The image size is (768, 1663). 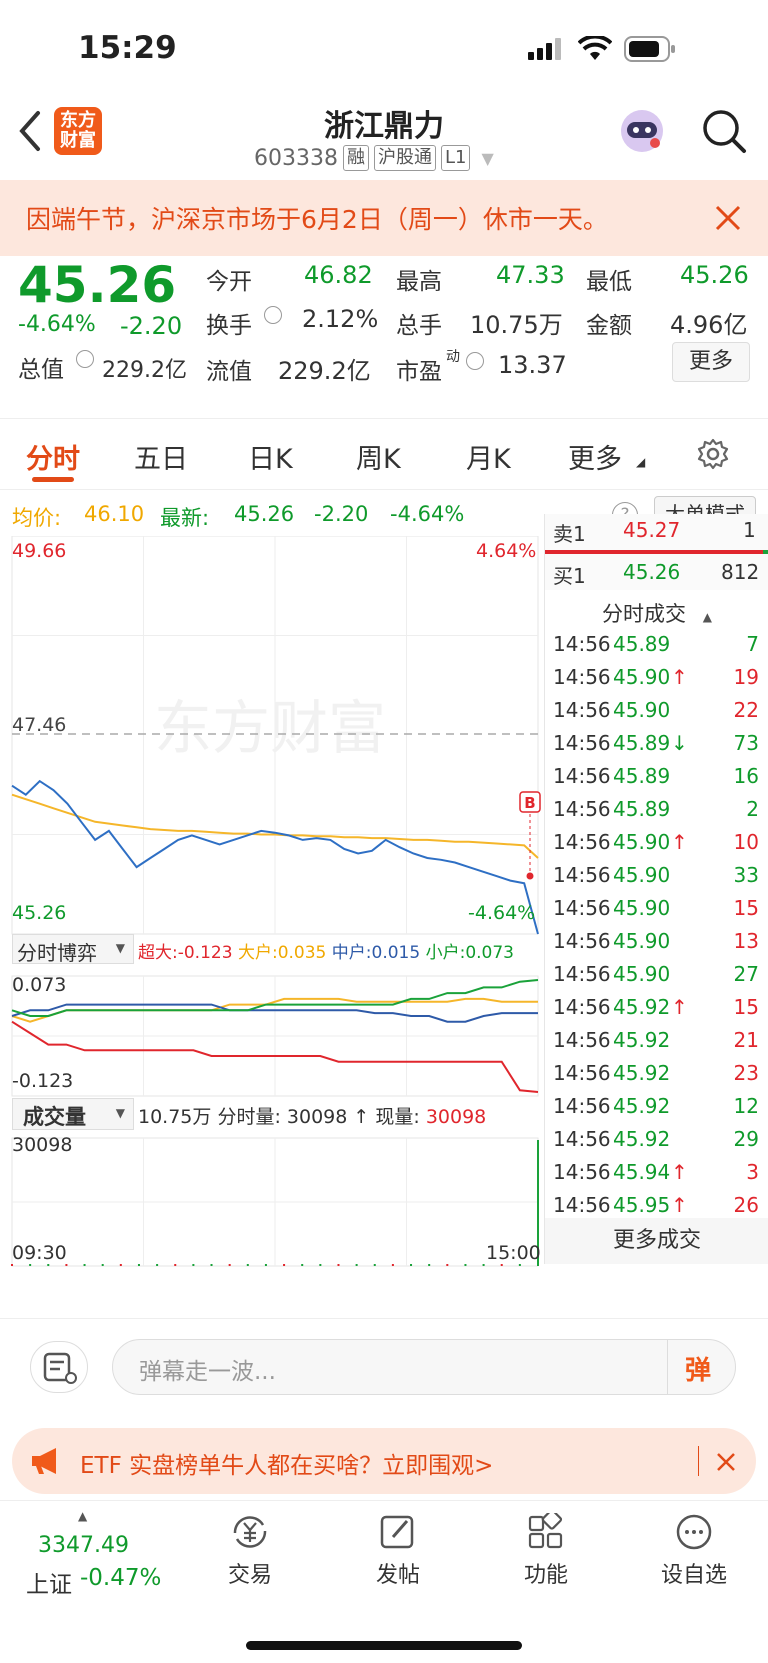 What do you see at coordinates (341, 514) in the screenshot?
I see `latest-change: -2.20` at bounding box center [341, 514].